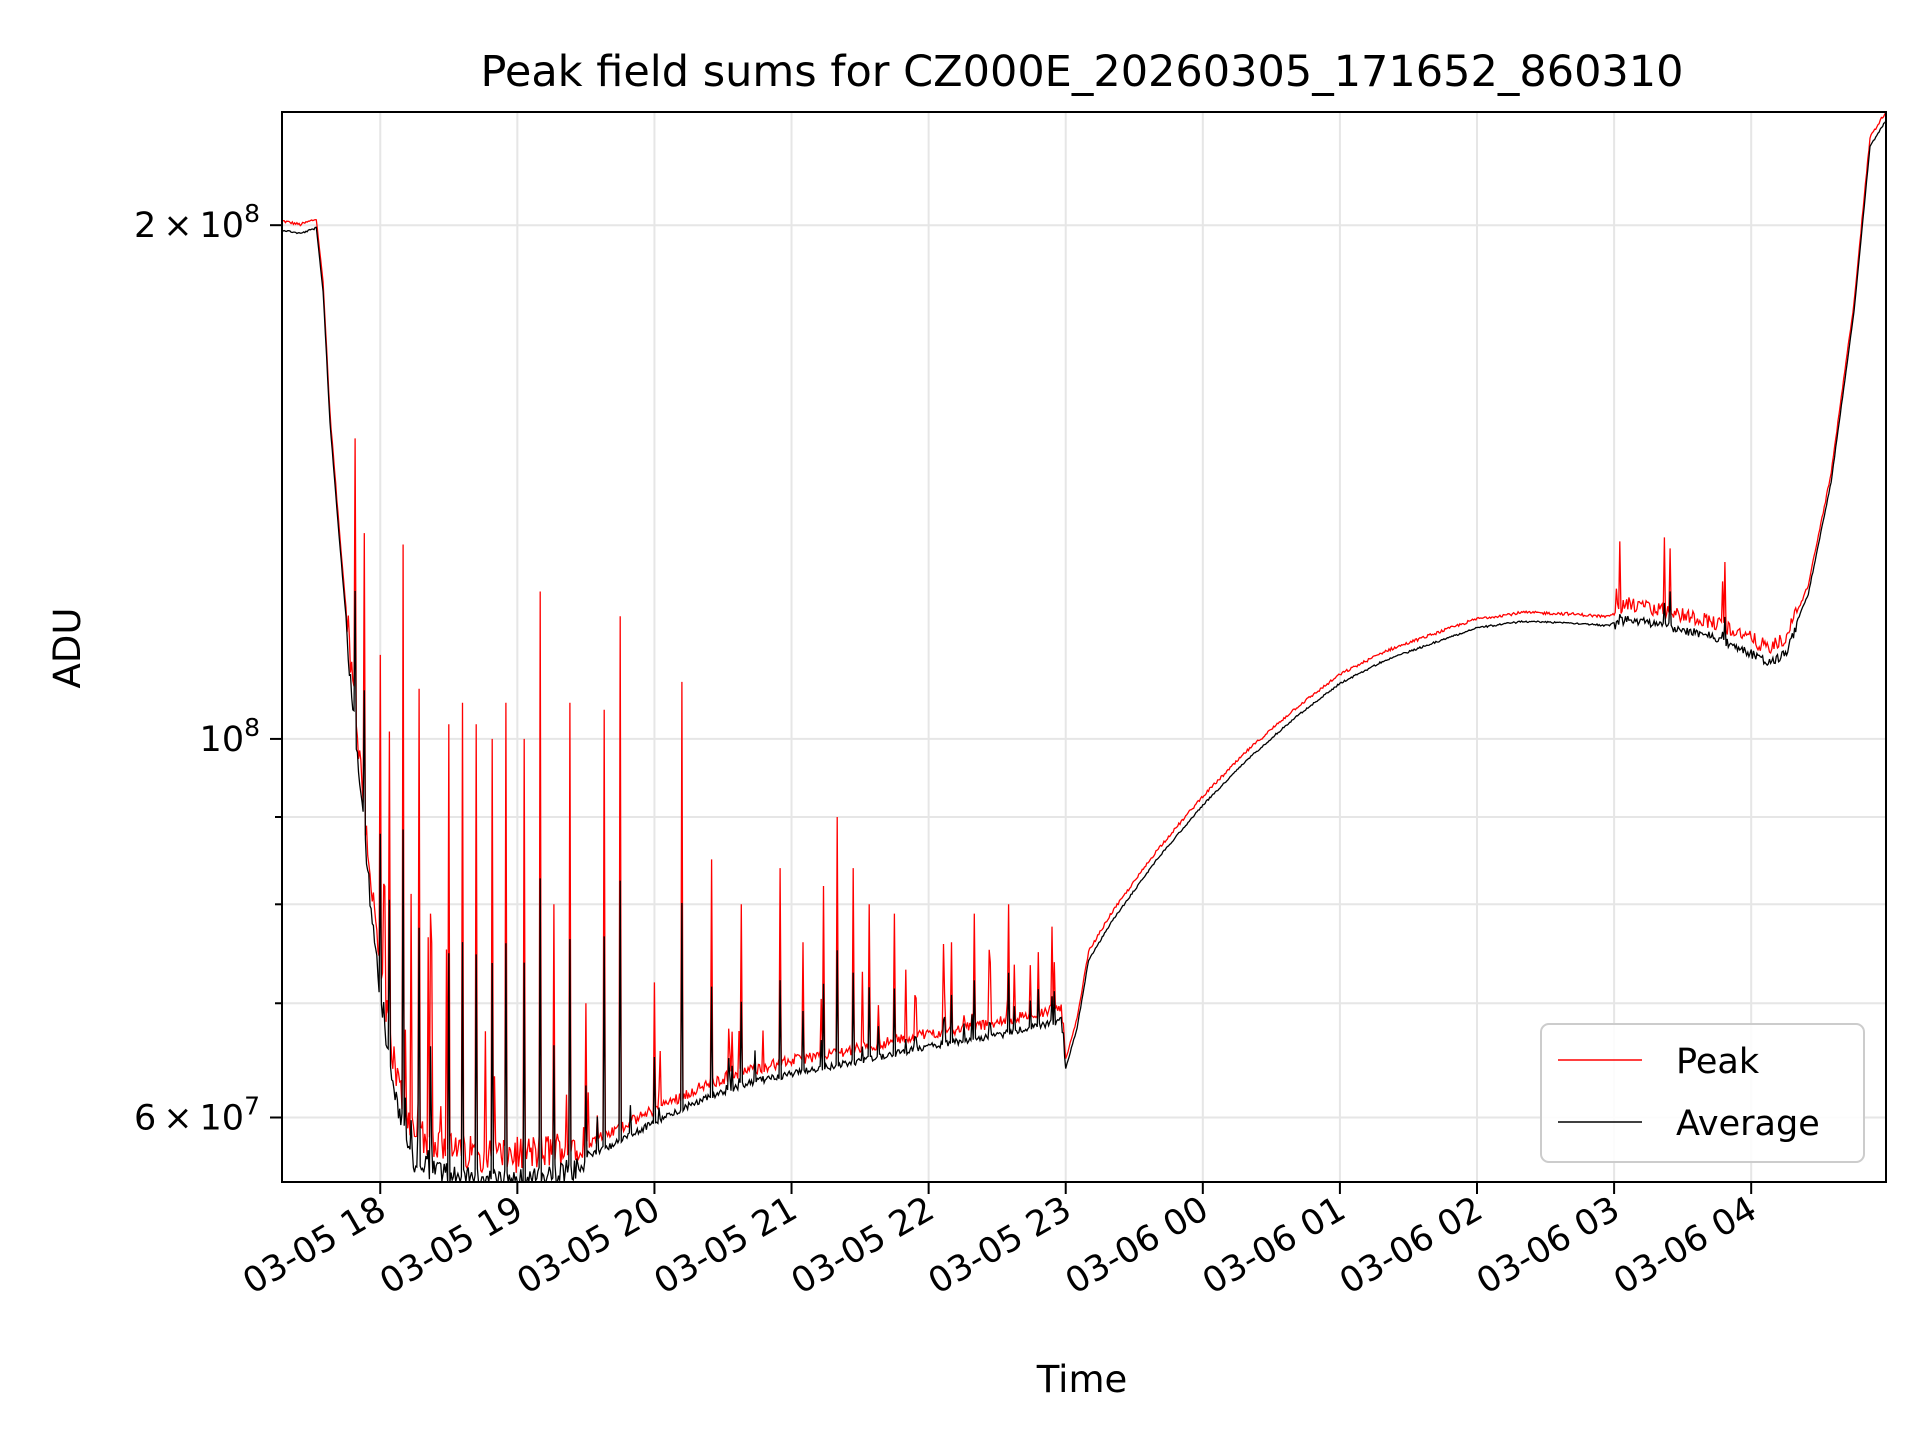 Image resolution: width=1920 pixels, height=1440 pixels. I want to click on y-tick-label: 2 × 10⁸, so click(197, 222).